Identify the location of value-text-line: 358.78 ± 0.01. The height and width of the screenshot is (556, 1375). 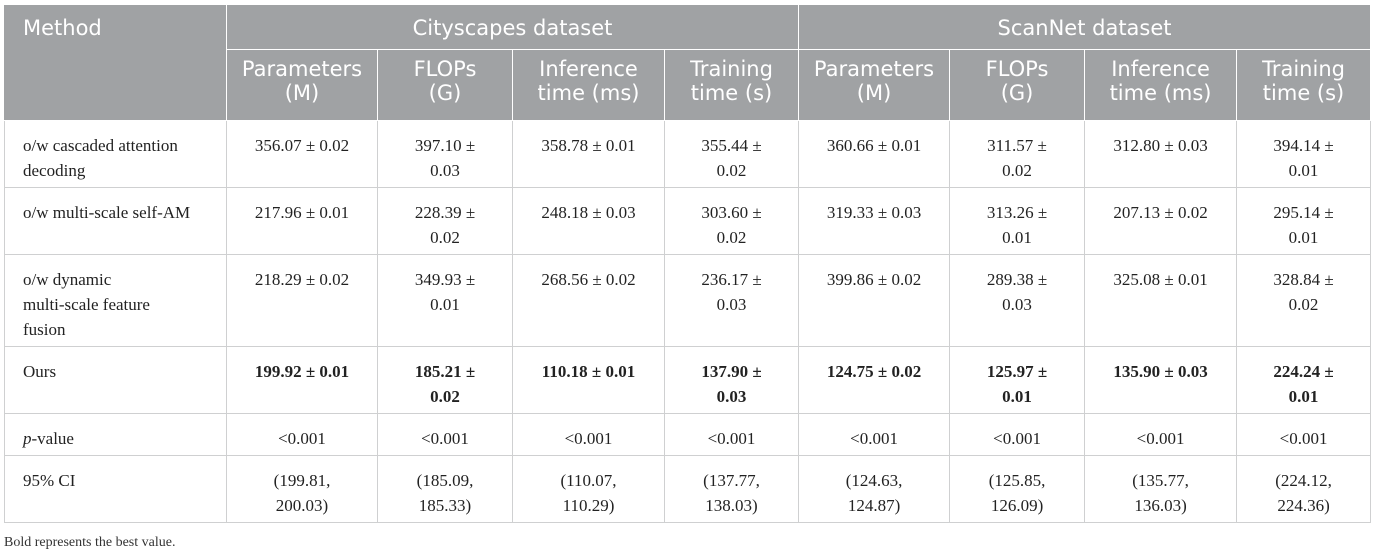
(588, 145).